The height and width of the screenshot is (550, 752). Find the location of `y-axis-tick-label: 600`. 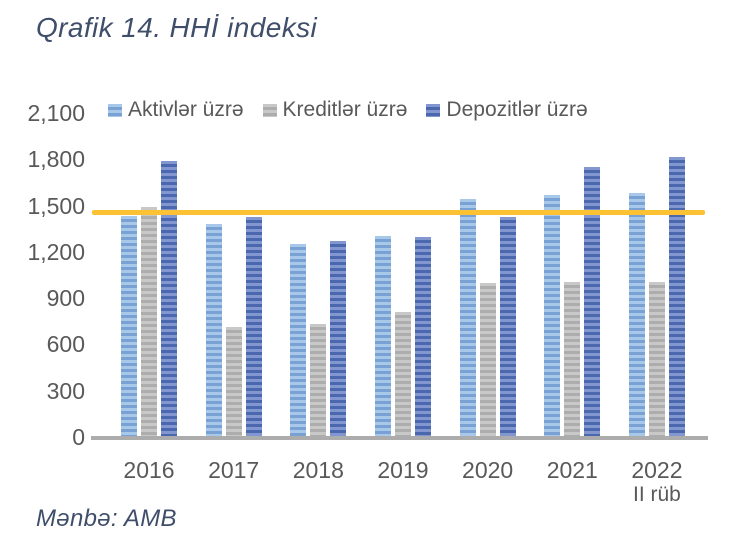

y-axis-tick-label: 600 is located at coordinates (65, 344).